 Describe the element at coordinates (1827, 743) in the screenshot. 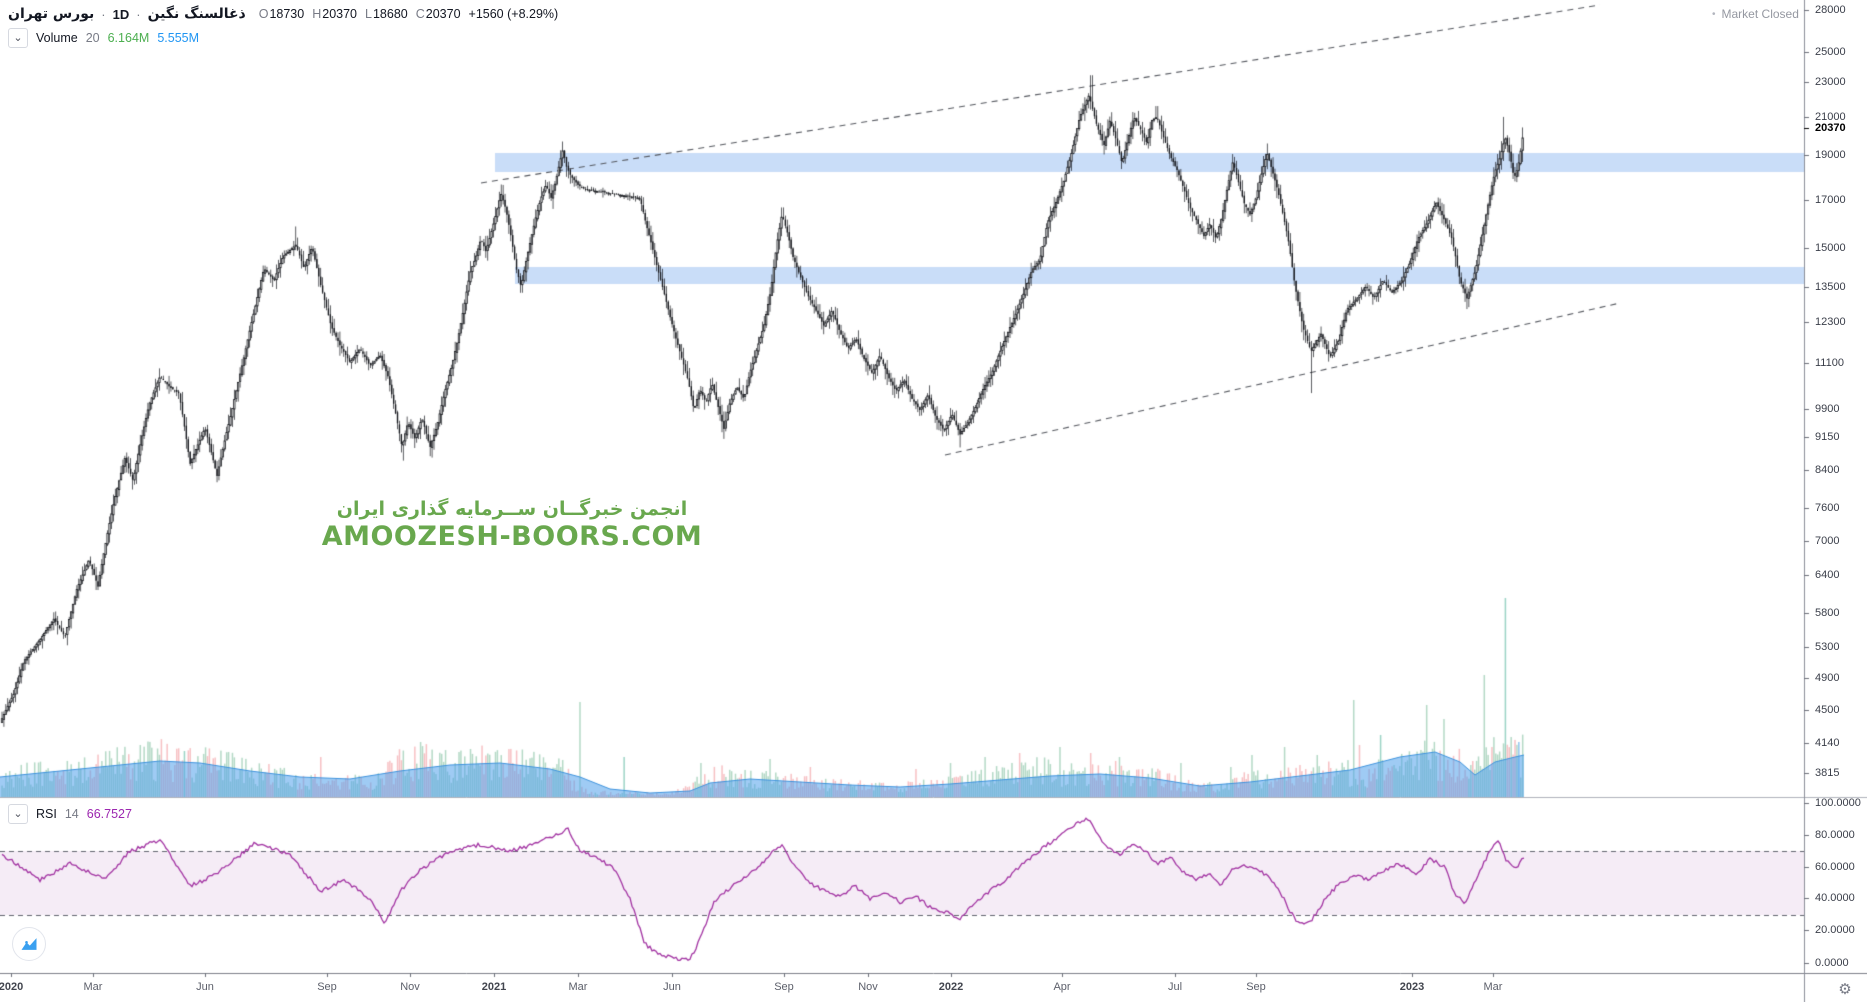

I see `price-tick-label: 4140` at that location.